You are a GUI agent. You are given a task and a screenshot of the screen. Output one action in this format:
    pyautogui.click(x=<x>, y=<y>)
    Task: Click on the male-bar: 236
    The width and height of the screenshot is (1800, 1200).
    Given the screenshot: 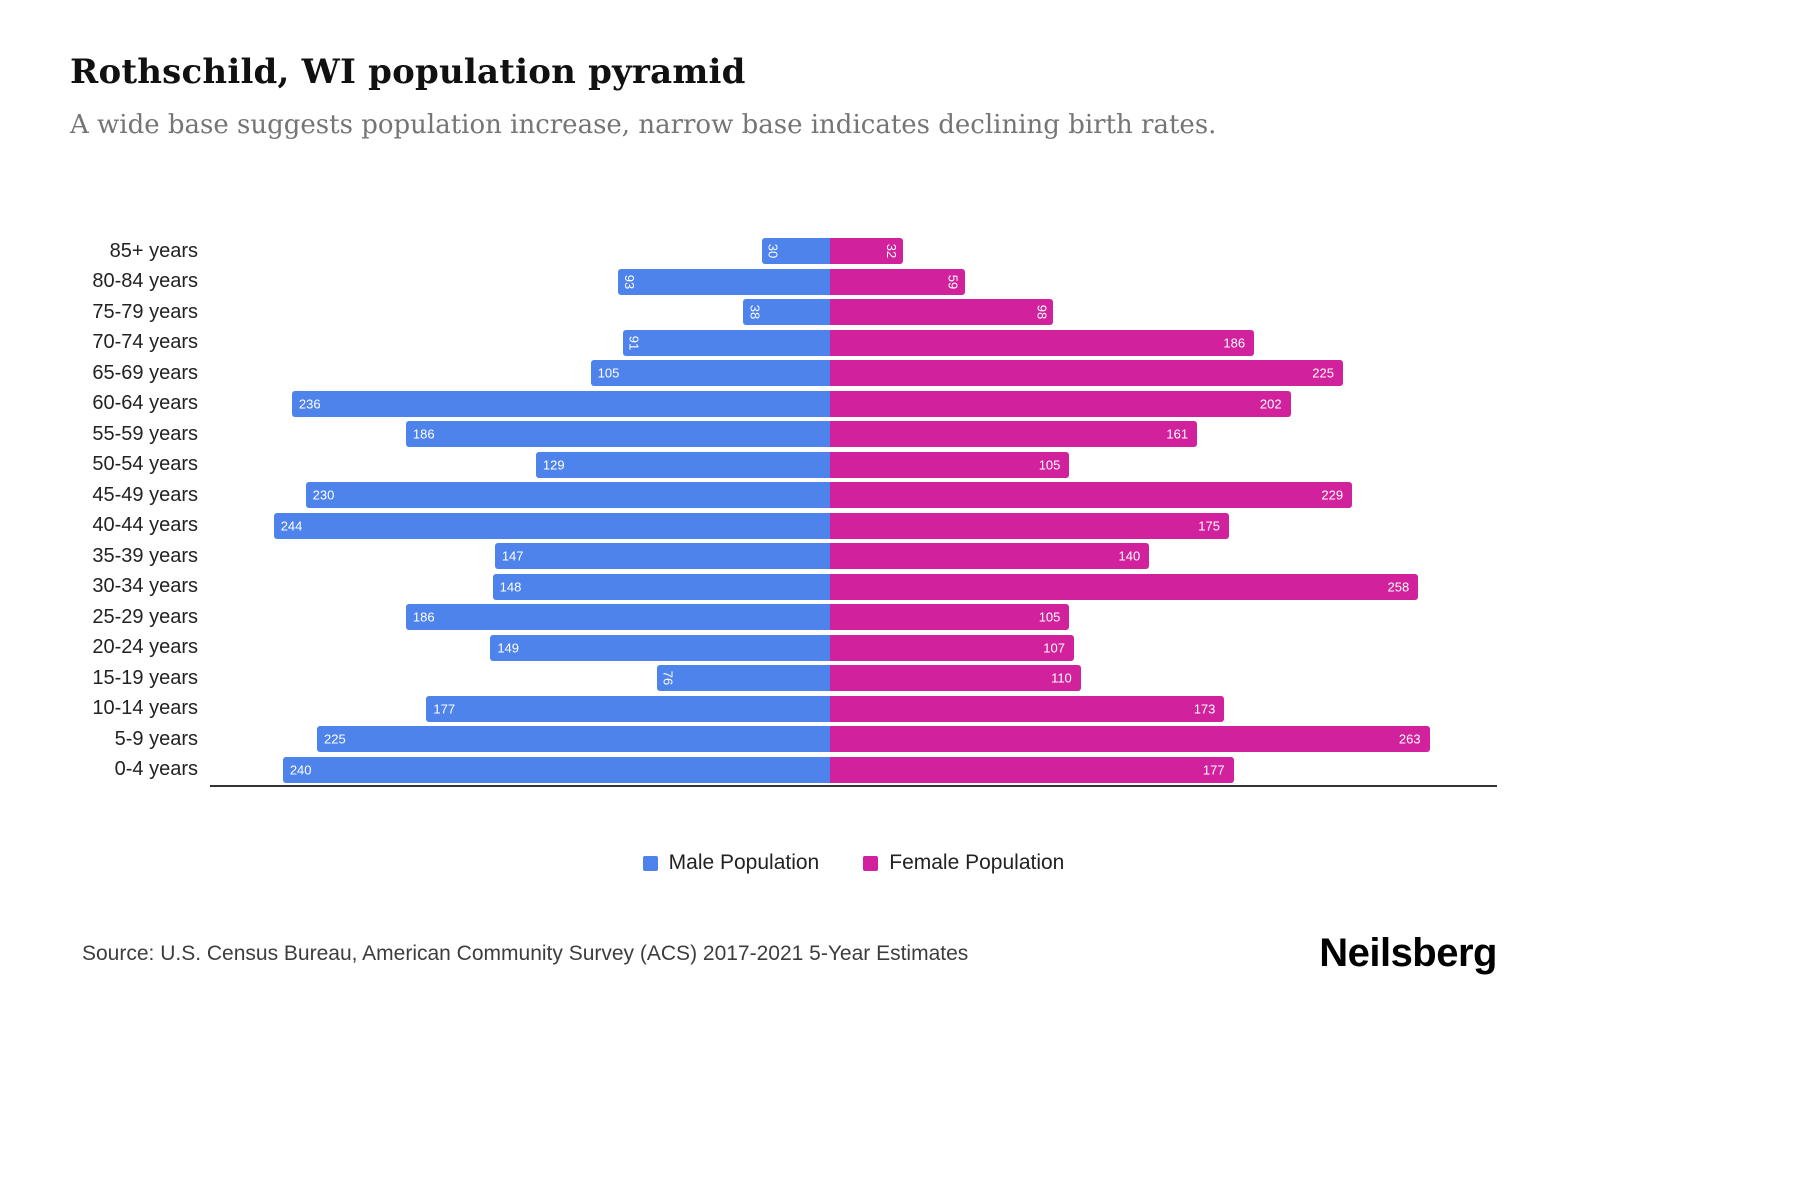 What is the action you would take?
    pyautogui.click(x=560, y=403)
    